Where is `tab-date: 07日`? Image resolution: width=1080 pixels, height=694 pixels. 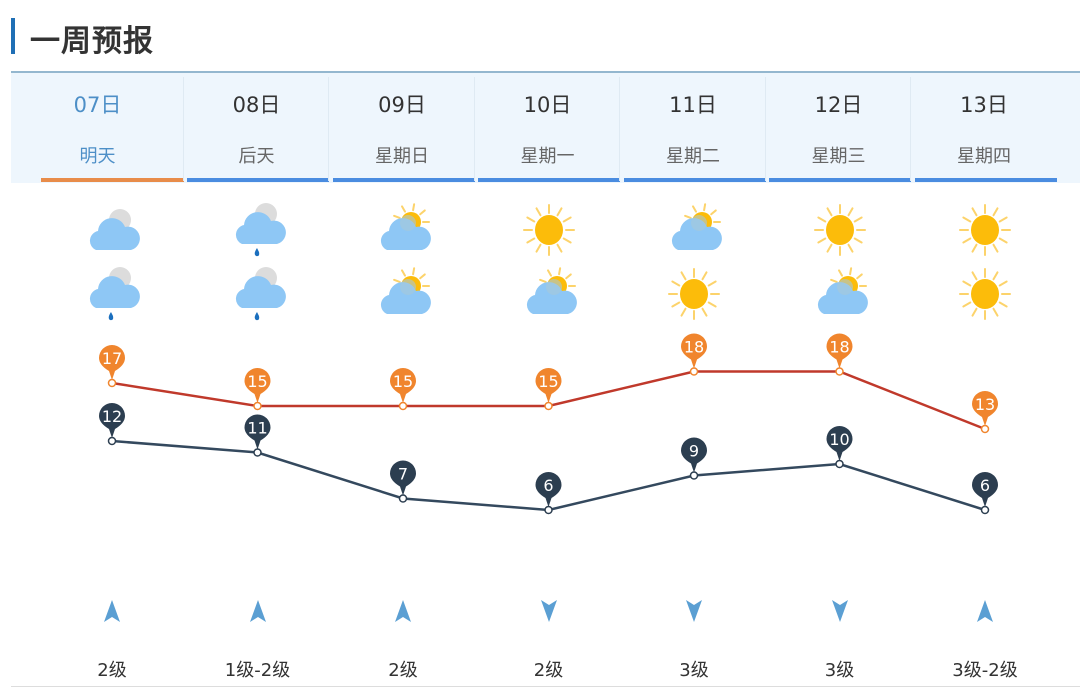
tab-date: 07日 is located at coordinates (97, 105).